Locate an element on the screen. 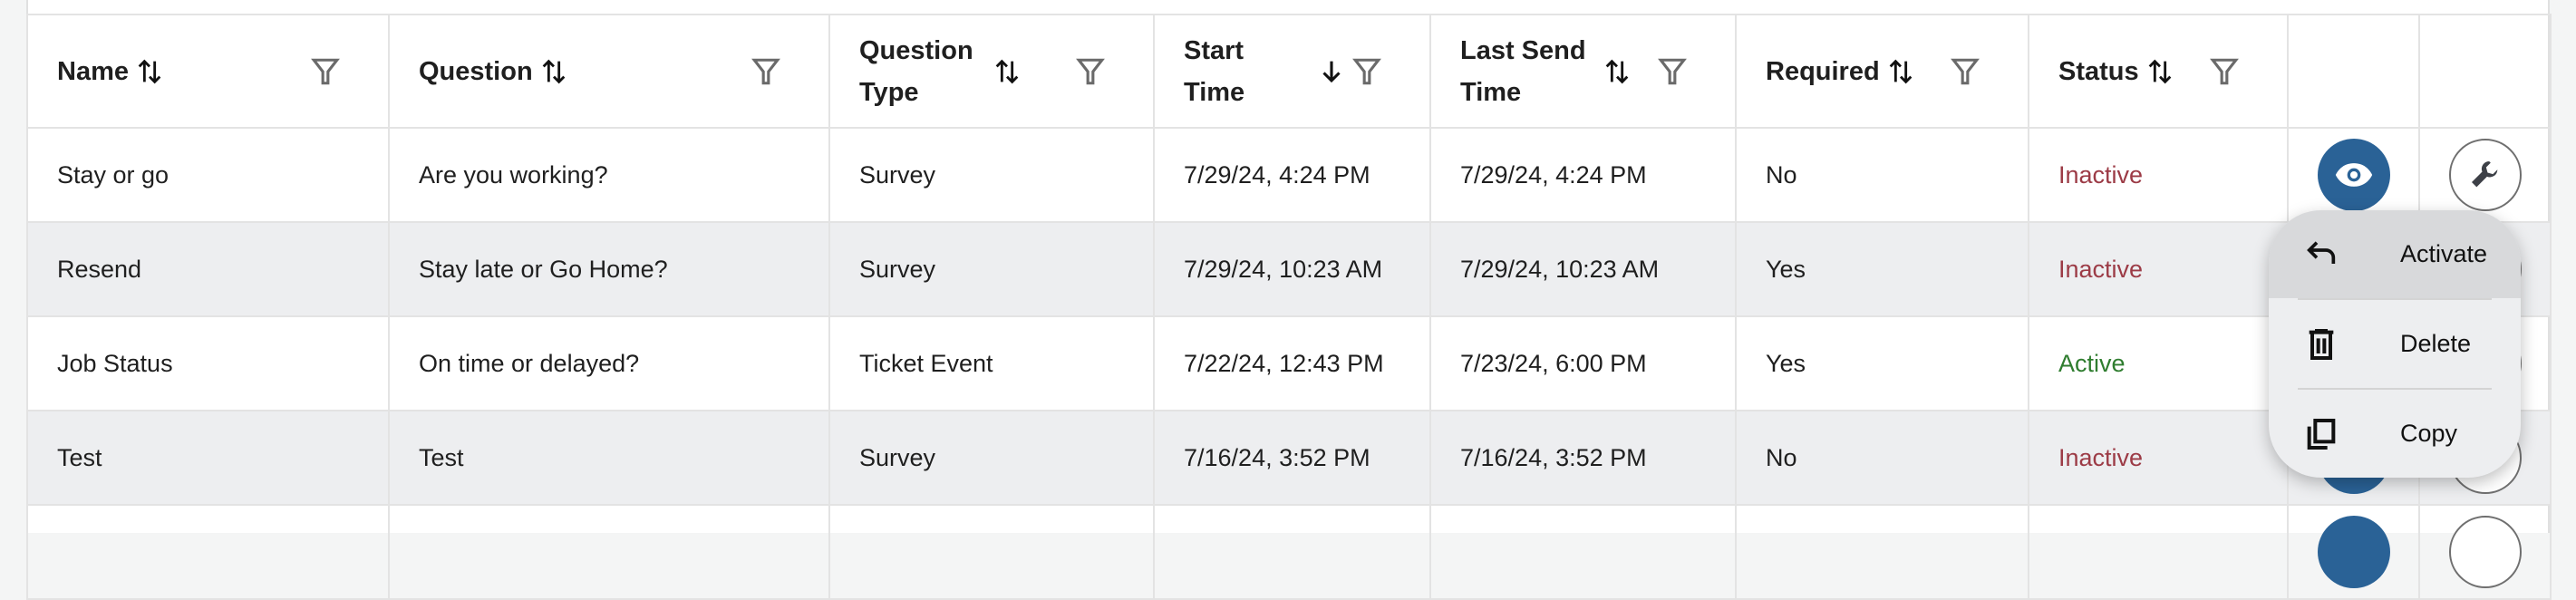 This screenshot has height=600, width=2576. column-header: Required is located at coordinates (1882, 71).